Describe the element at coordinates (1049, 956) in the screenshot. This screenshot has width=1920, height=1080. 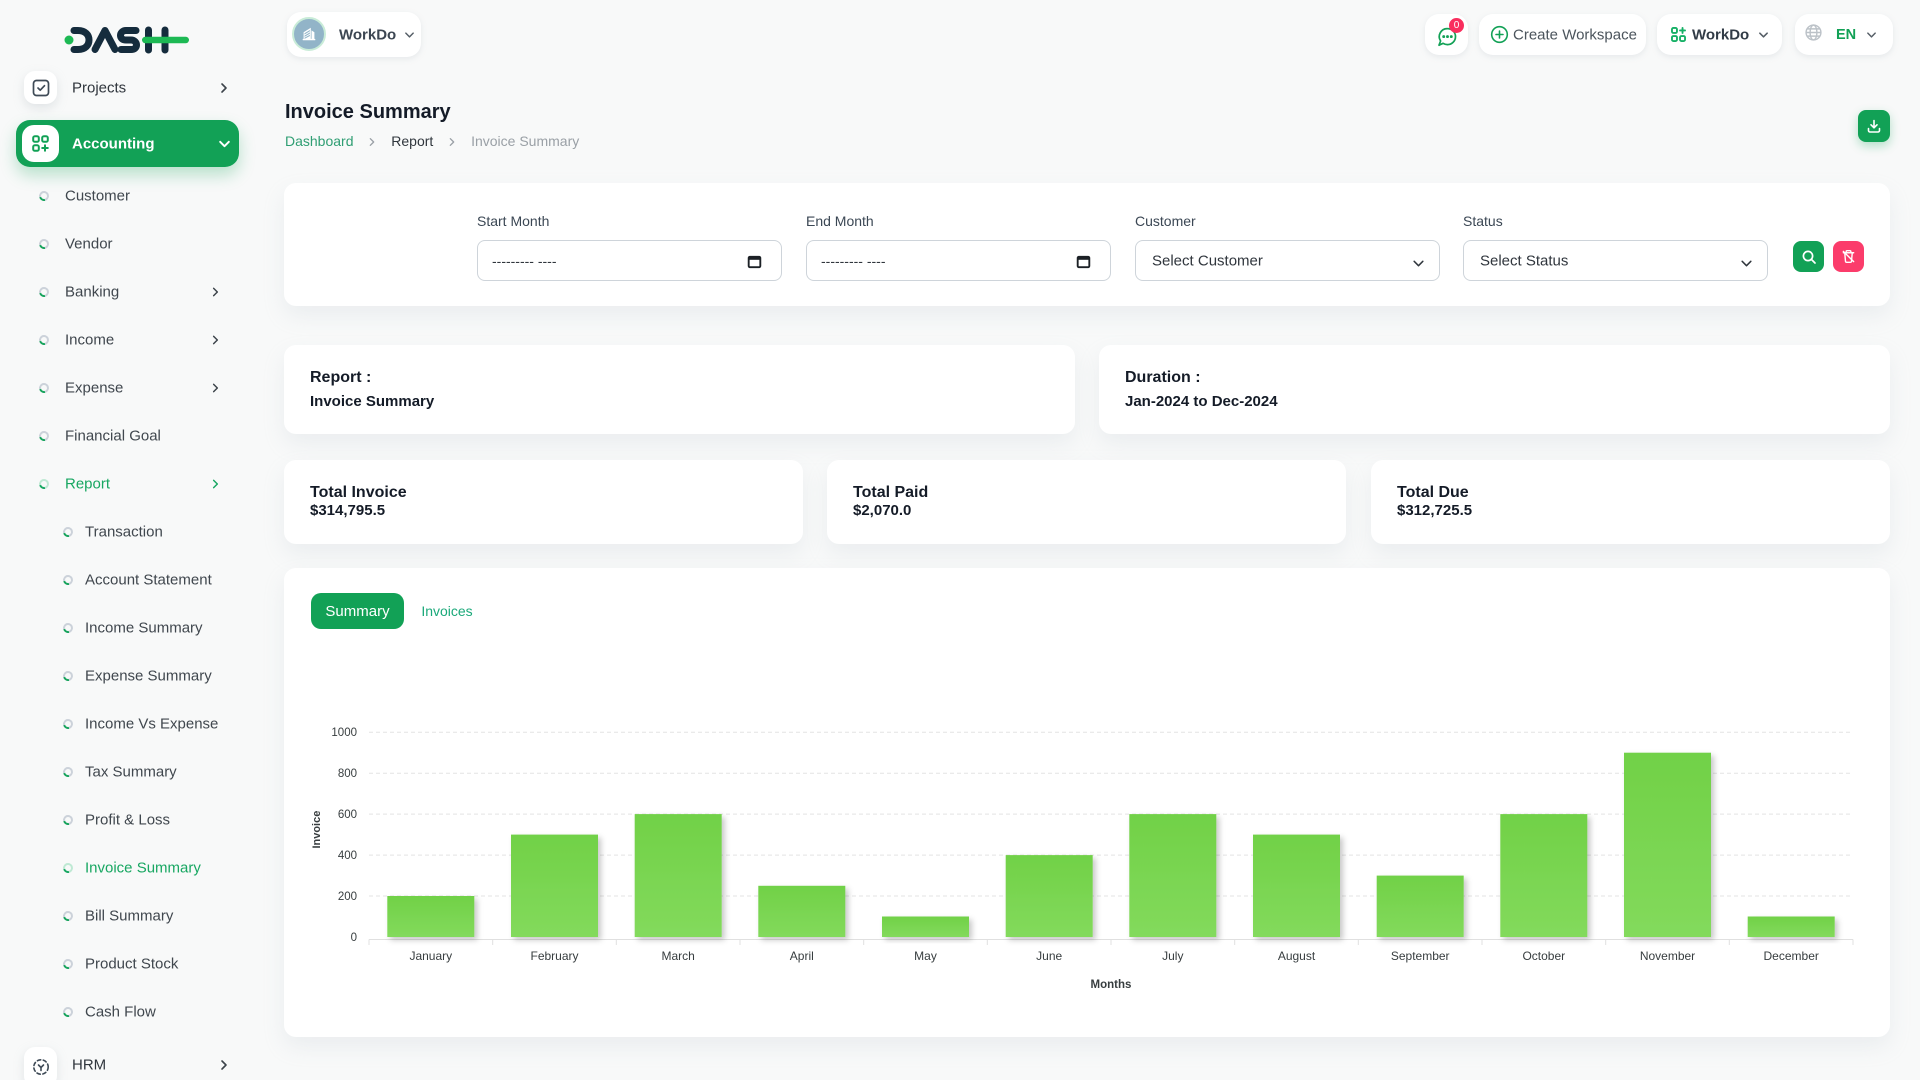
I see `svg-text: June` at that location.